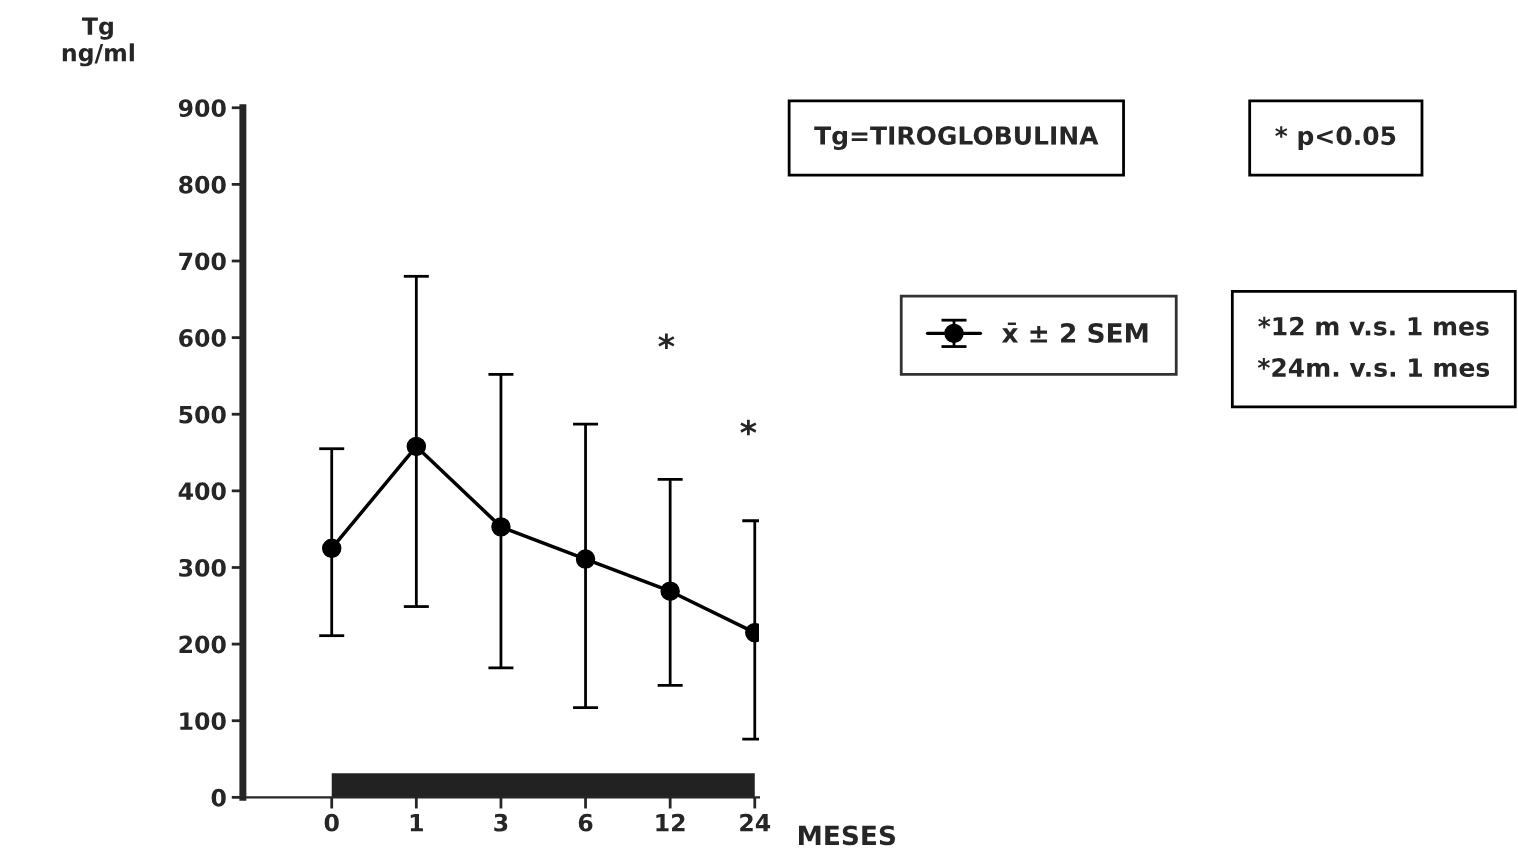  Describe the element at coordinates (202, 338) in the screenshot. I see `y-tick-label: 600` at that location.